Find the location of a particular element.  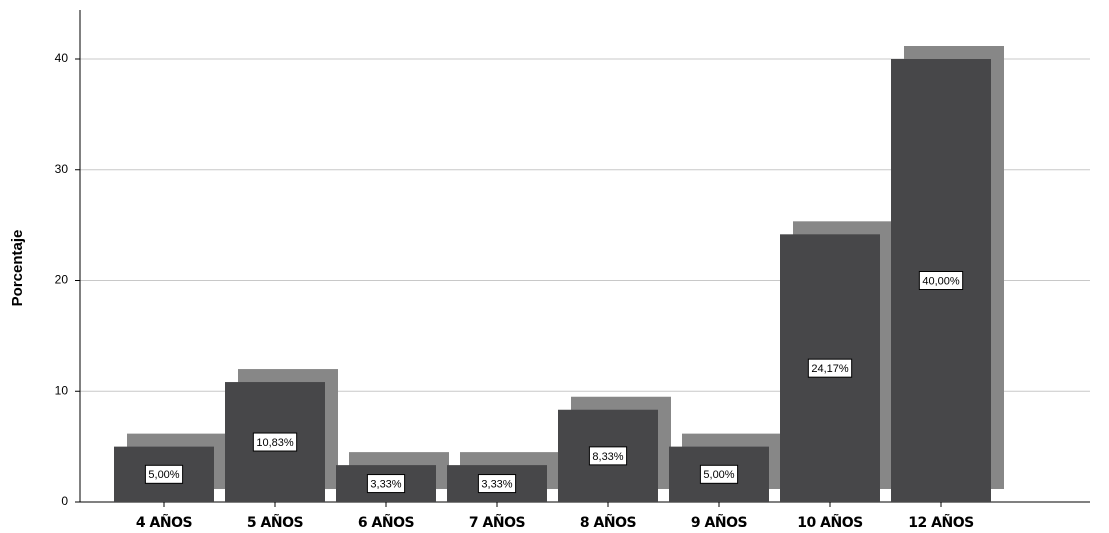

x-tick-label: 8 AÑOS is located at coordinates (608, 522).